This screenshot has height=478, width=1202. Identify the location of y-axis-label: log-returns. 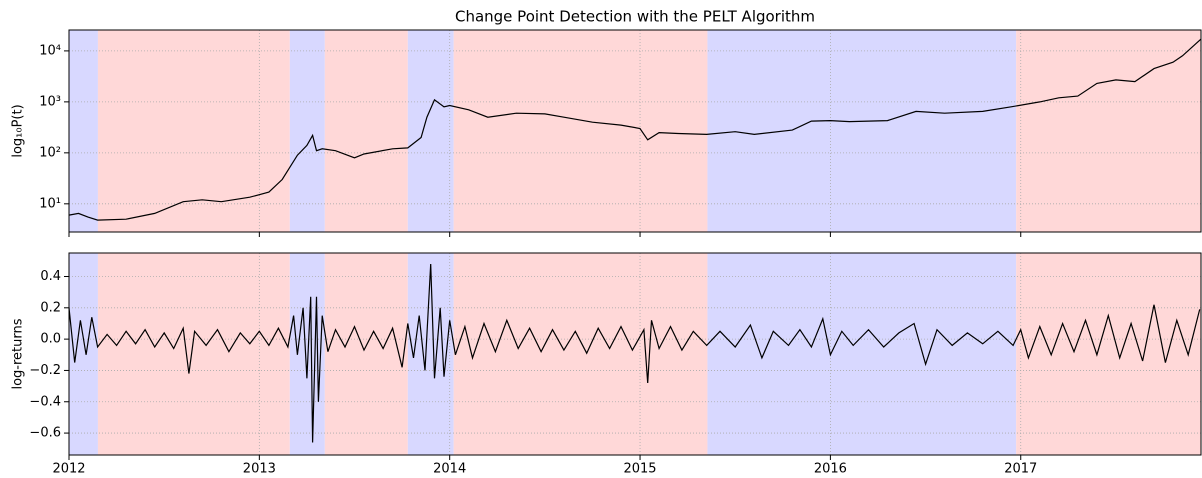
(18, 353).